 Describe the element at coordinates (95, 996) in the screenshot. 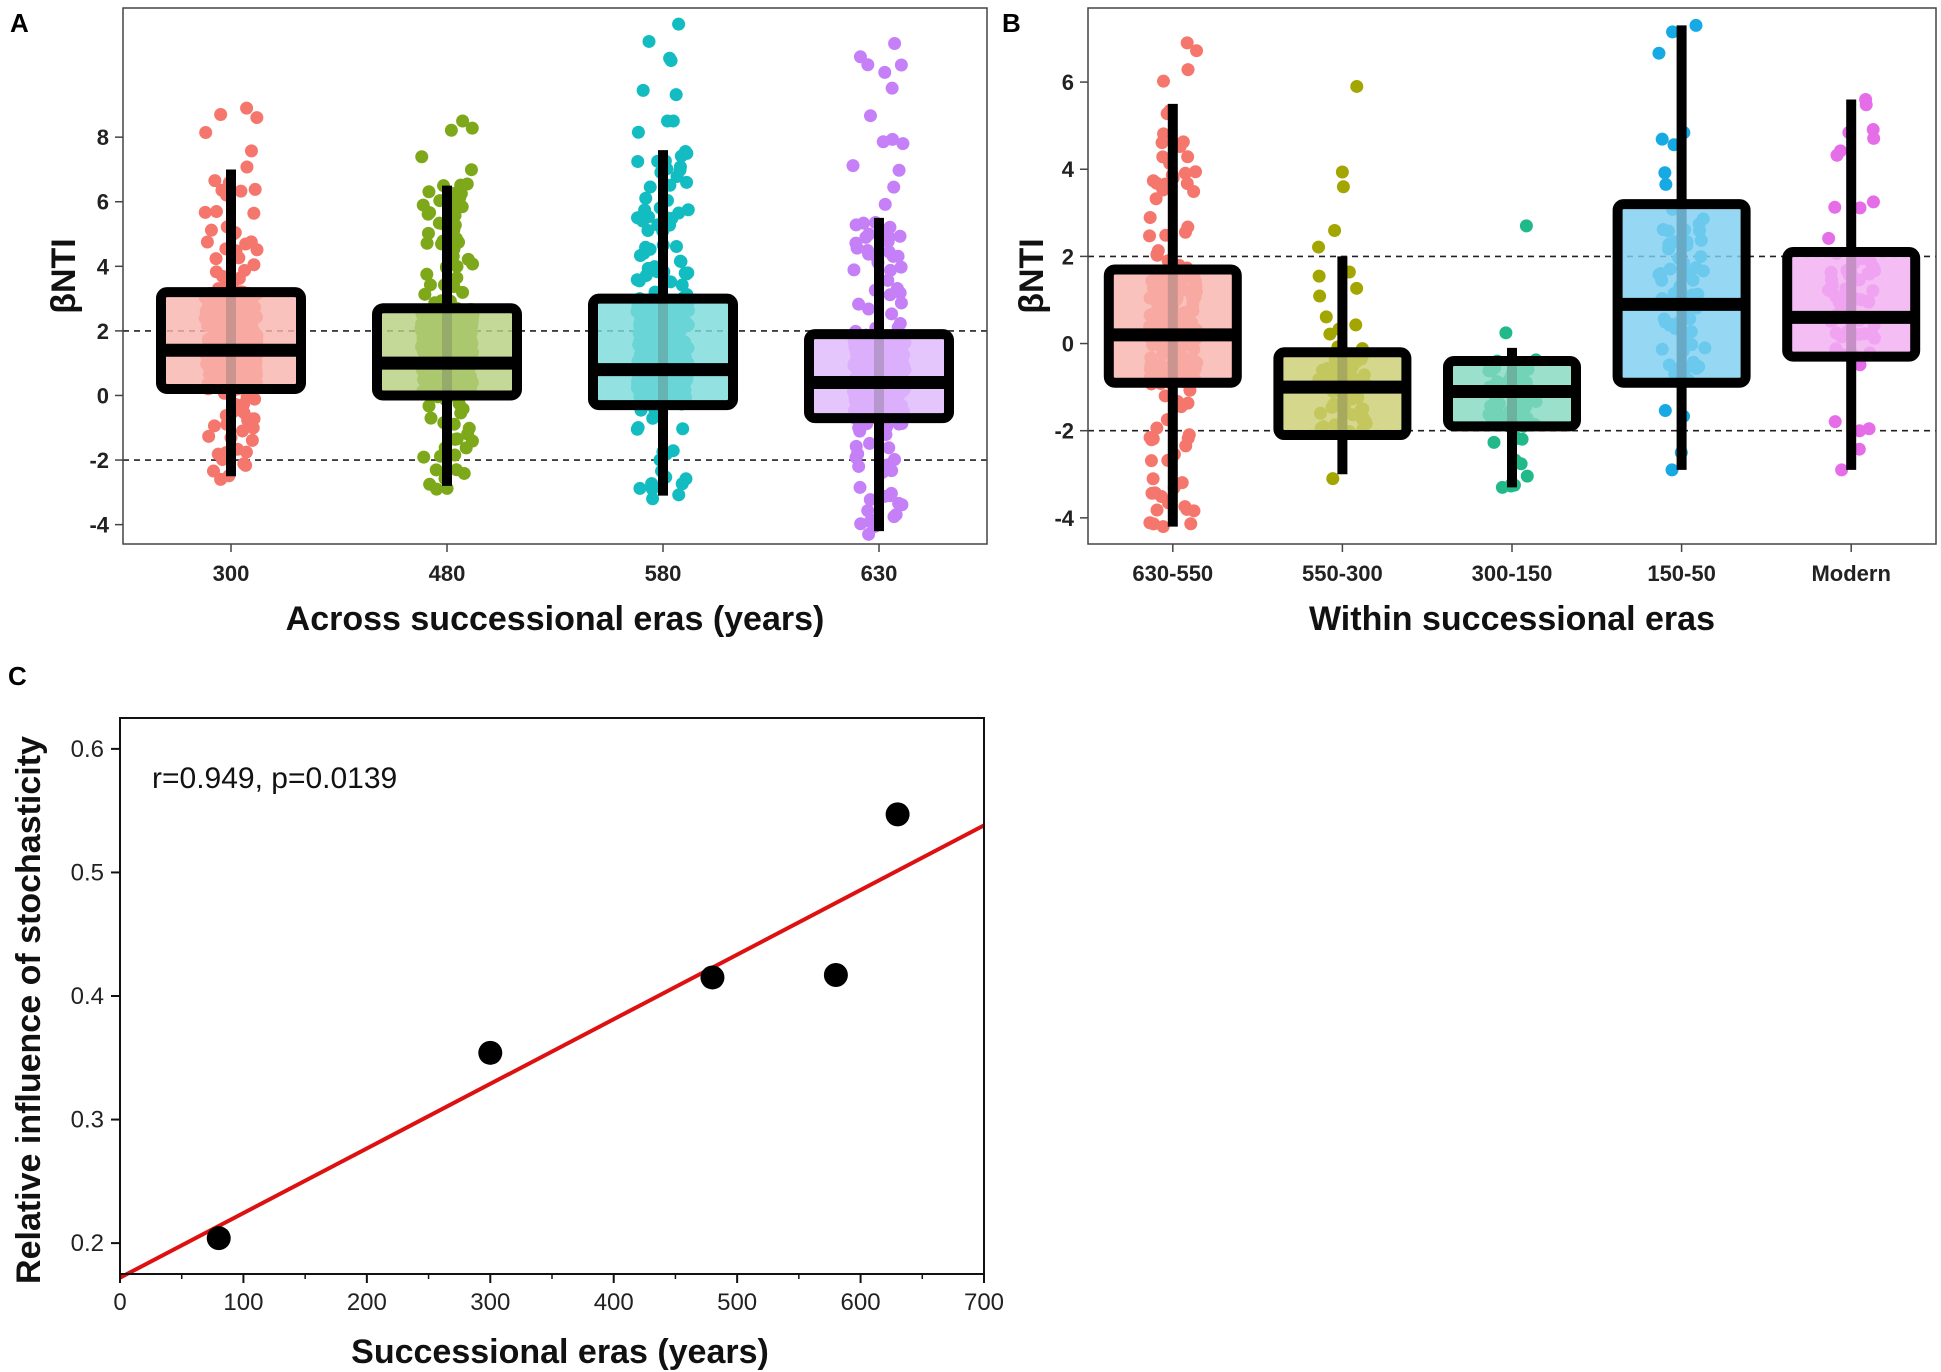

I see `panel-c-y-ticks: 0.2 0.3 0.4 0.5 0.6` at that location.